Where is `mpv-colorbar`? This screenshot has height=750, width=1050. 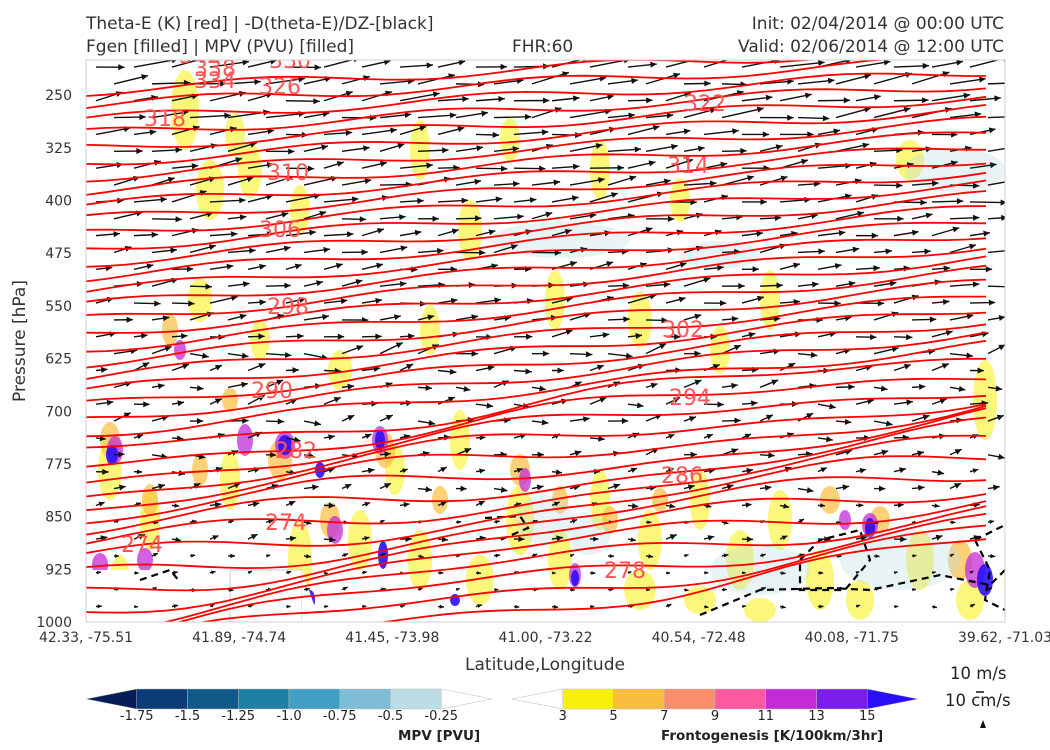 mpv-colorbar is located at coordinates (289, 699).